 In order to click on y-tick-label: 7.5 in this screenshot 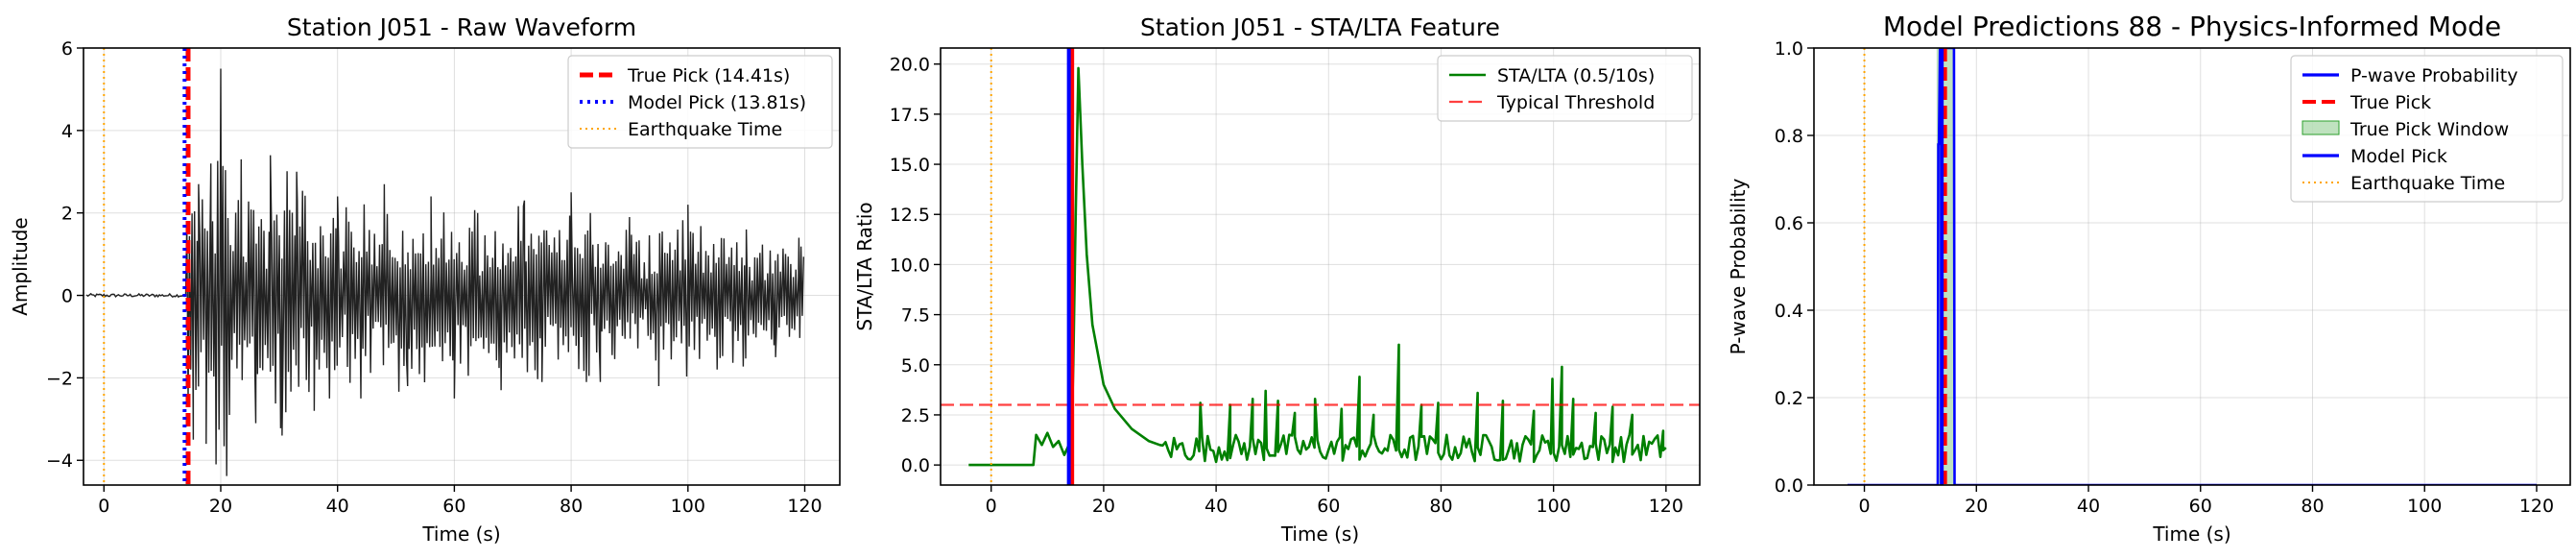, I will do `click(915, 316)`.